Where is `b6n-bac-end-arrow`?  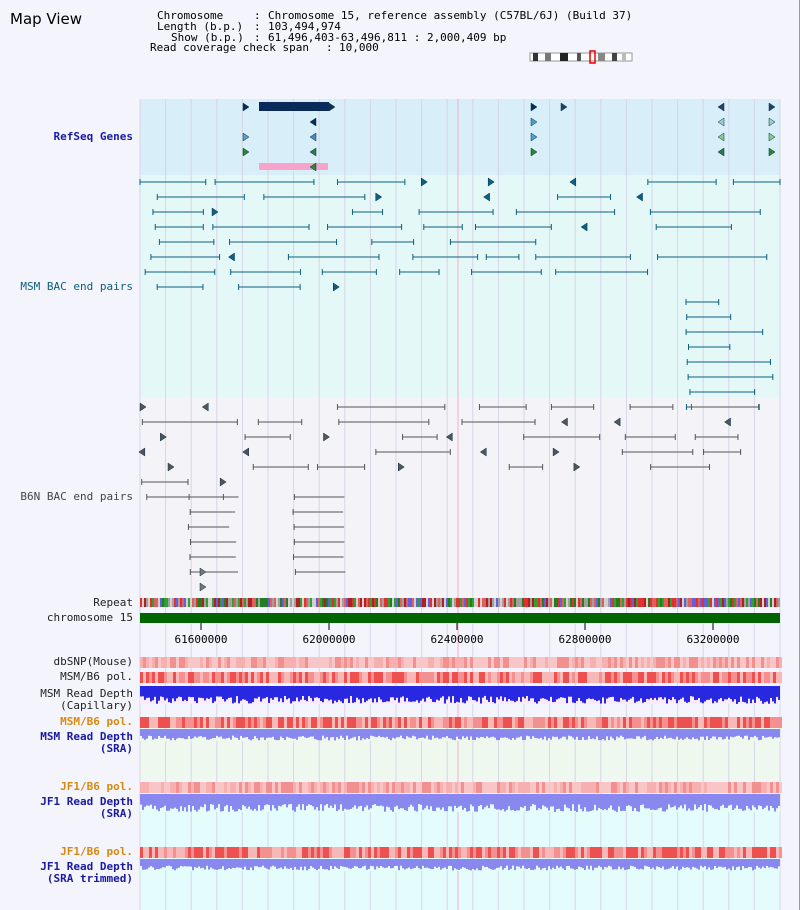
b6n-bac-end-arrow is located at coordinates (142, 452).